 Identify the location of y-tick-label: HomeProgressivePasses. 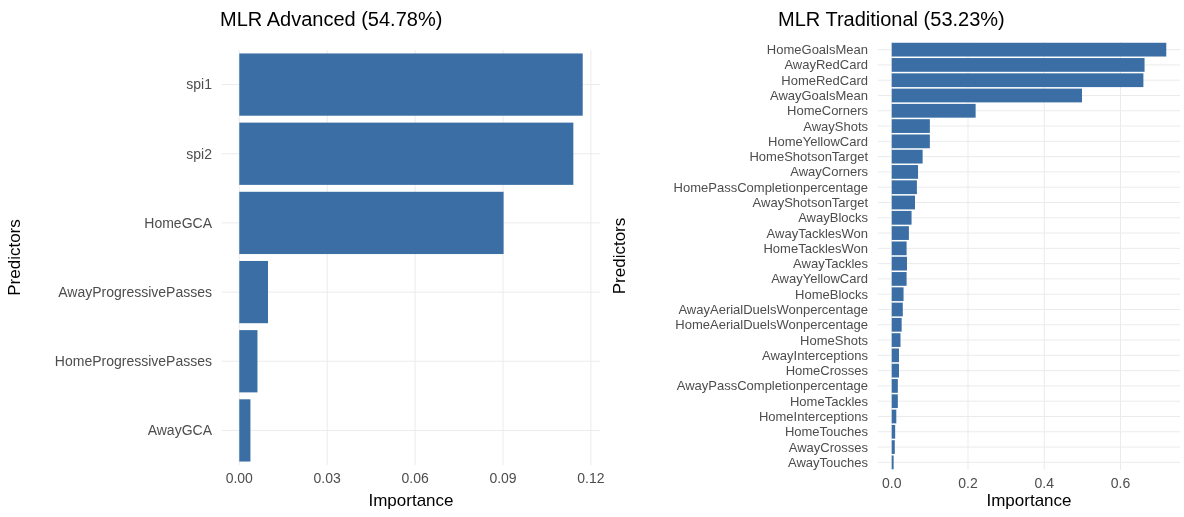
(133, 361).